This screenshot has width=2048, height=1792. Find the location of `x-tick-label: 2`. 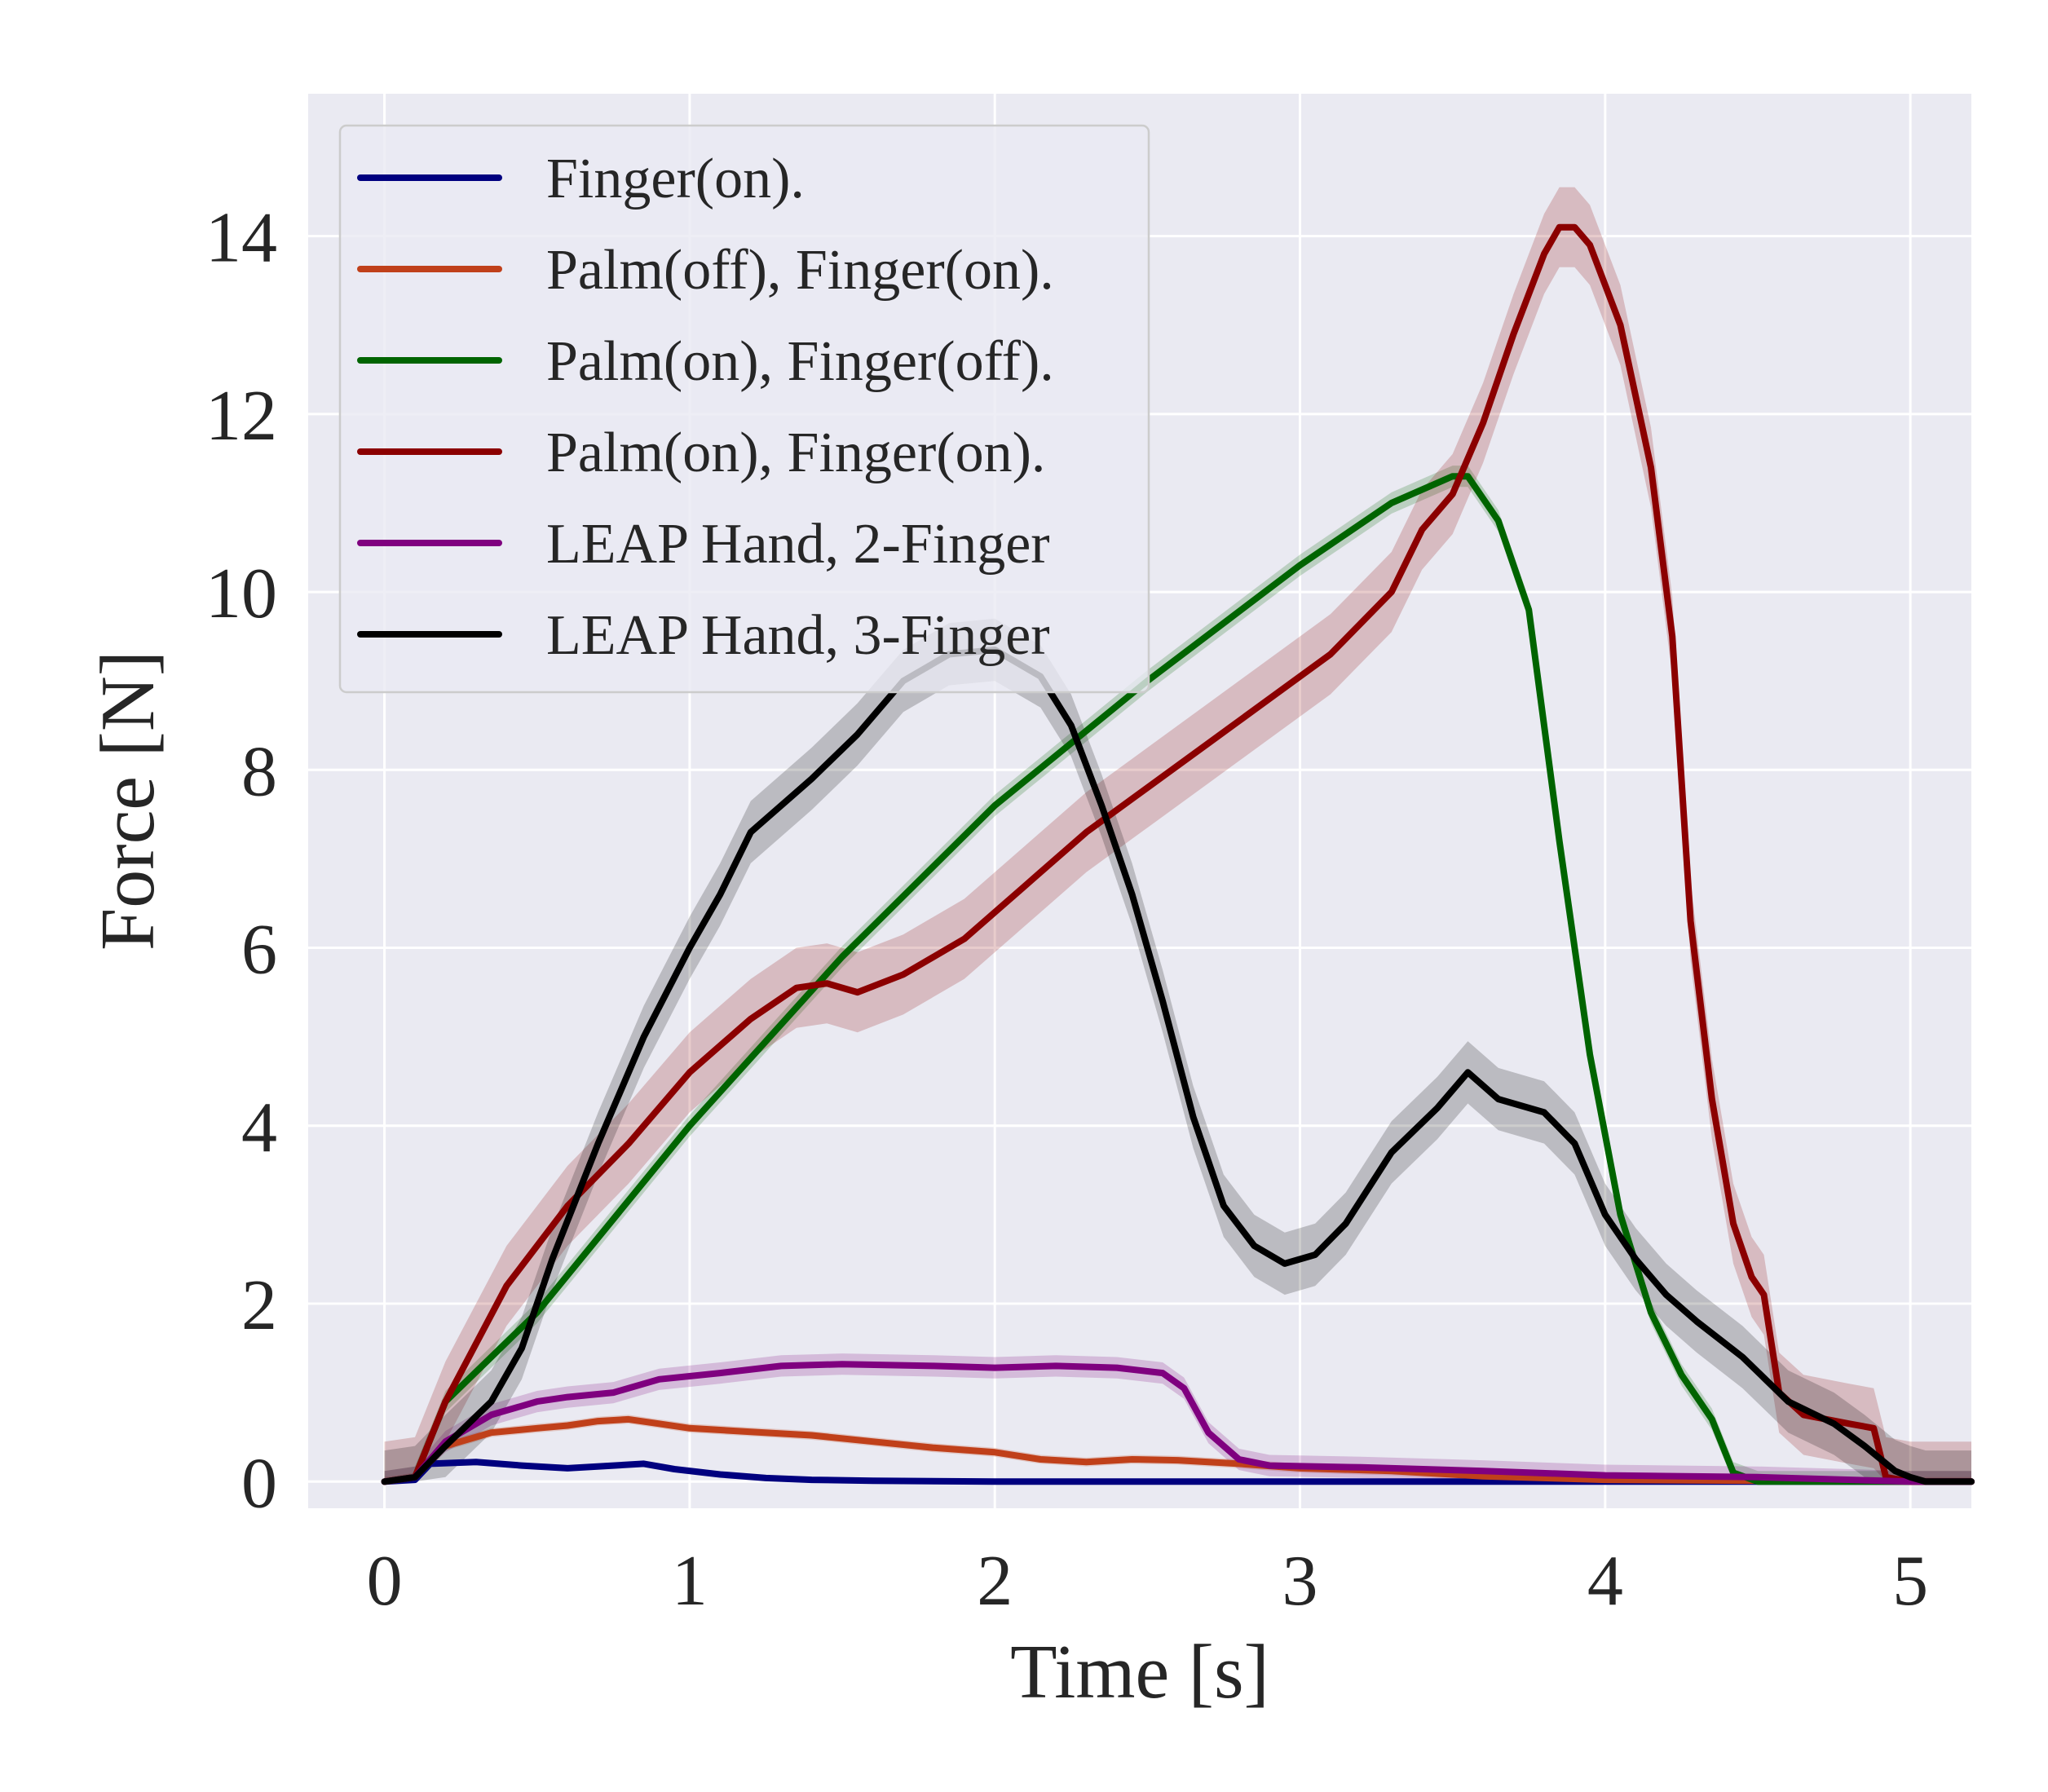

x-tick-label: 2 is located at coordinates (995, 1581).